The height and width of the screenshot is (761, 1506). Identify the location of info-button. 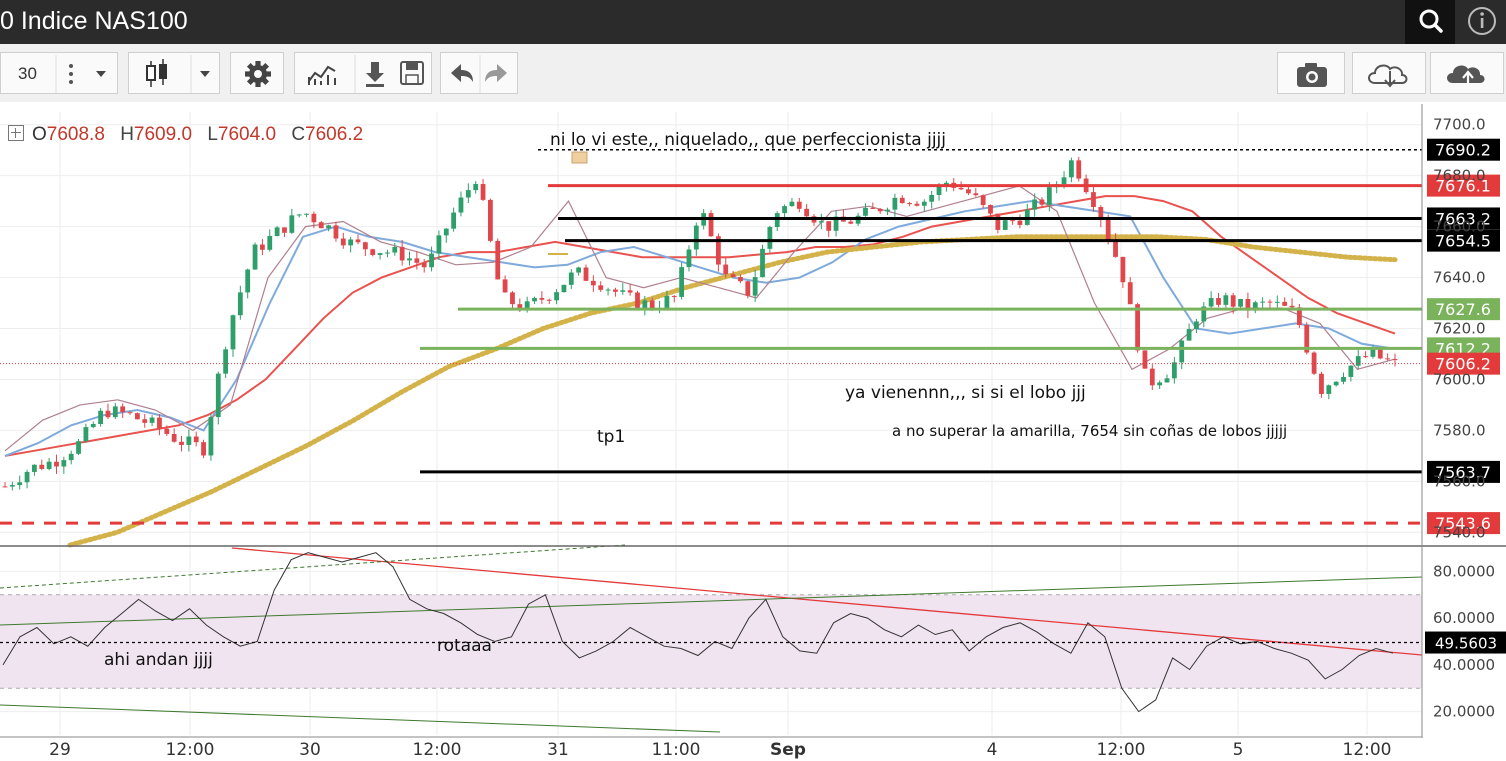
(1482, 21).